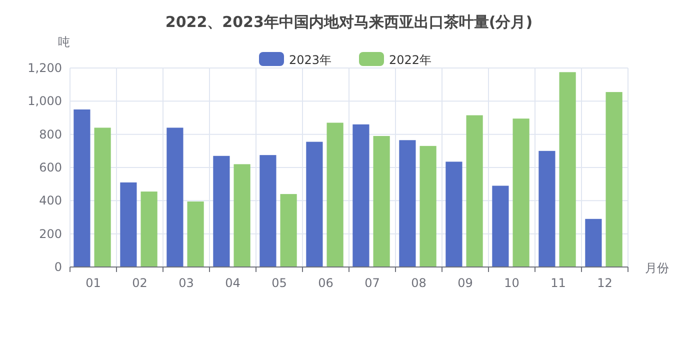 The image size is (698, 349). What do you see at coordinates (232, 283) in the screenshot?
I see `x-tick-label: 04` at bounding box center [232, 283].